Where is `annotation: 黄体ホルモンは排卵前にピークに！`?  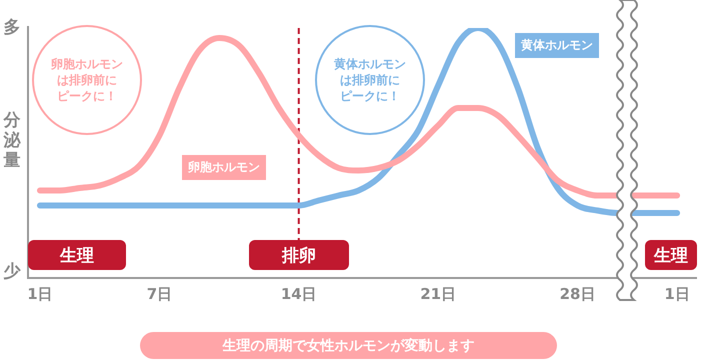
annotation: 黄体ホルモンは排卵前にピークに！ is located at coordinates (370, 80).